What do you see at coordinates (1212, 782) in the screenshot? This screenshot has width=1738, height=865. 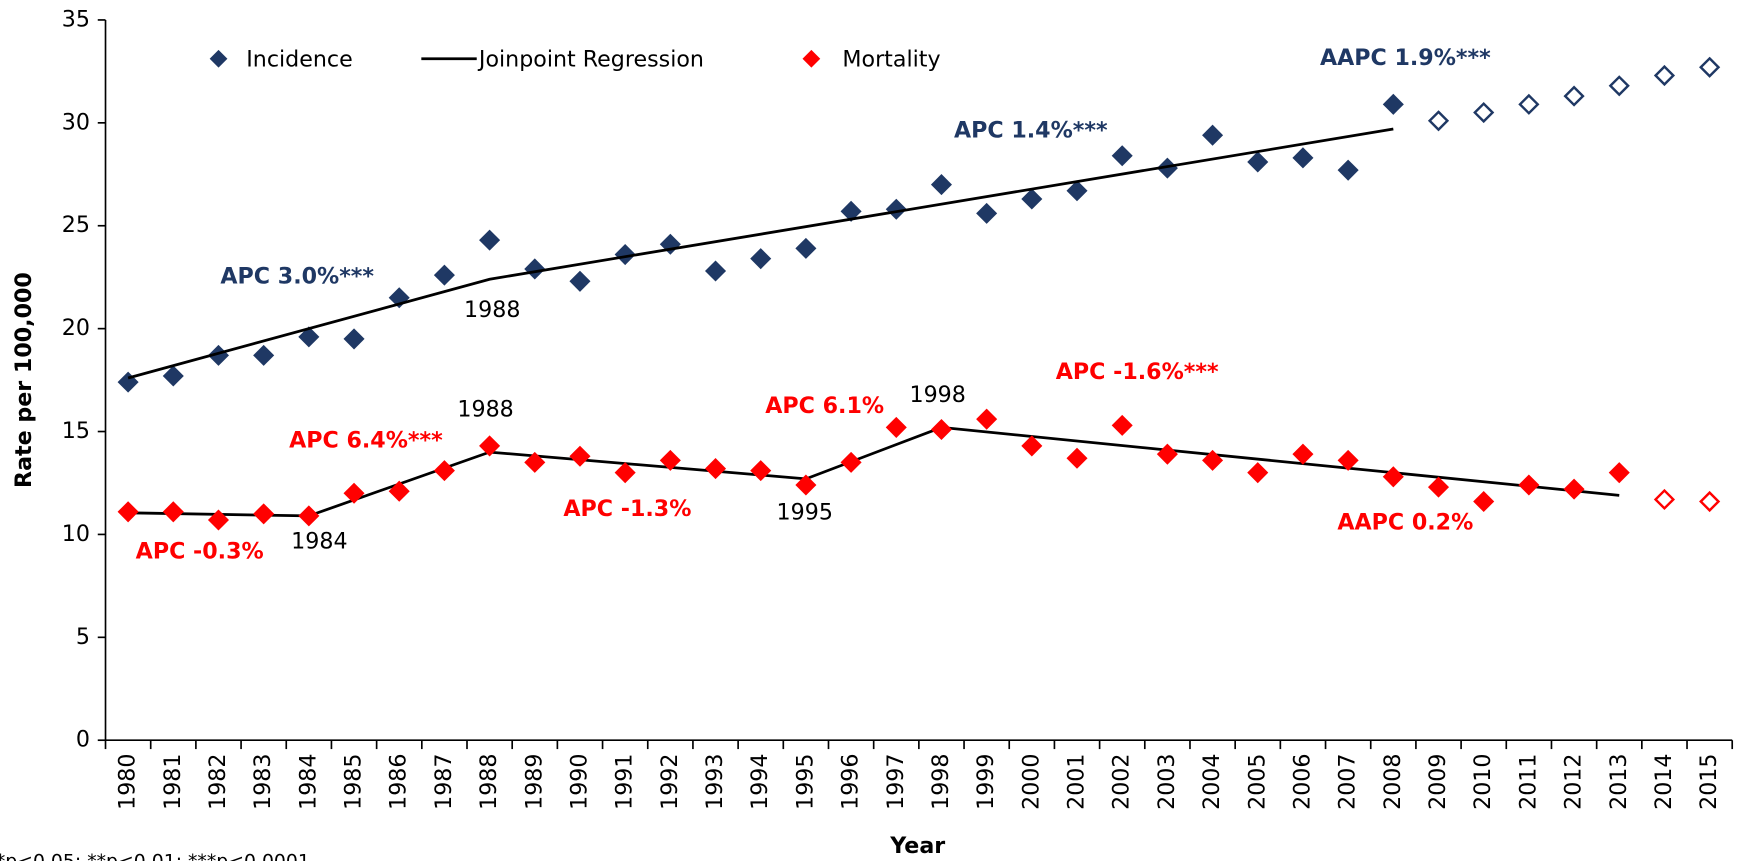 I see `x-tick-label: 2004` at bounding box center [1212, 782].